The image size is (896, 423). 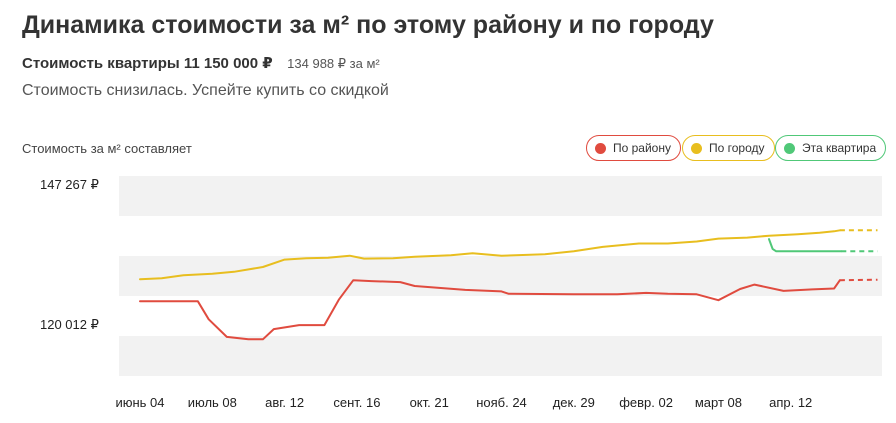 I want to click on legend-label: Эта квартира, so click(x=839, y=148).